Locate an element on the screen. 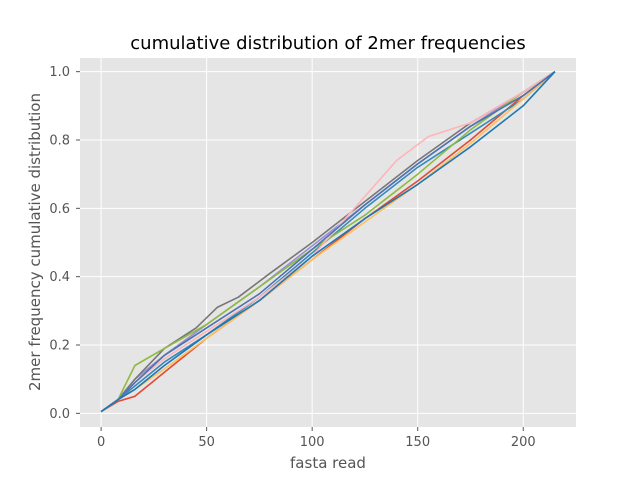 This screenshot has height=480, width=640. y-axis-label: 2mer frequency cumulative distribution is located at coordinates (35, 242).